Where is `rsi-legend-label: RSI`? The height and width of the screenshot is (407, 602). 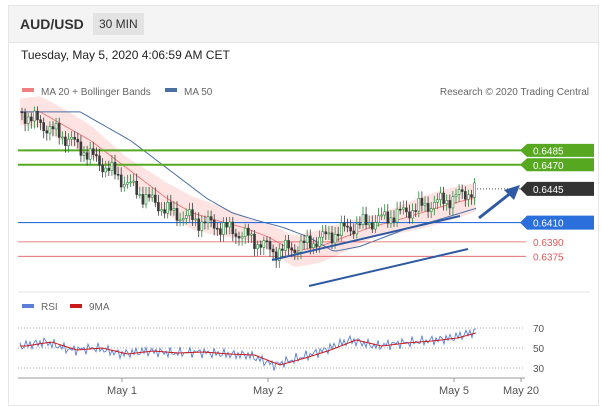
rsi-legend-label: RSI is located at coordinates (49, 307).